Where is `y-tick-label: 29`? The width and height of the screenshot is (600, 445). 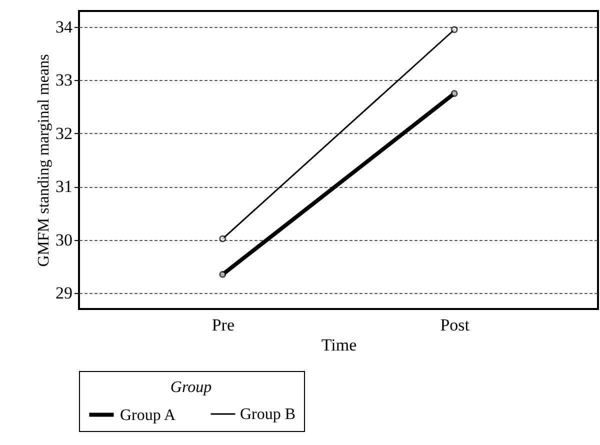 y-tick-label: 29 is located at coordinates (64, 293).